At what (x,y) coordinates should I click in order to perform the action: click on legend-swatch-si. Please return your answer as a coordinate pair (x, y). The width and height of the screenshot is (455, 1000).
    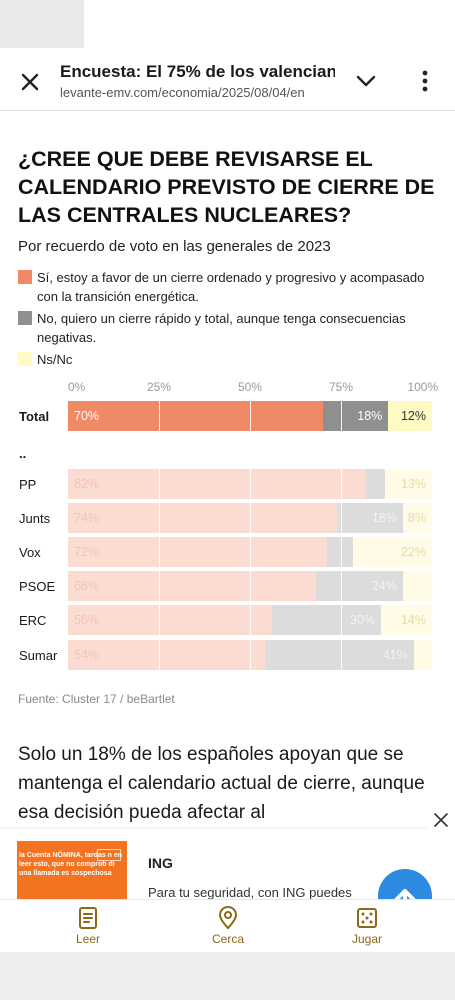
    Looking at the image, I should click on (25, 277).